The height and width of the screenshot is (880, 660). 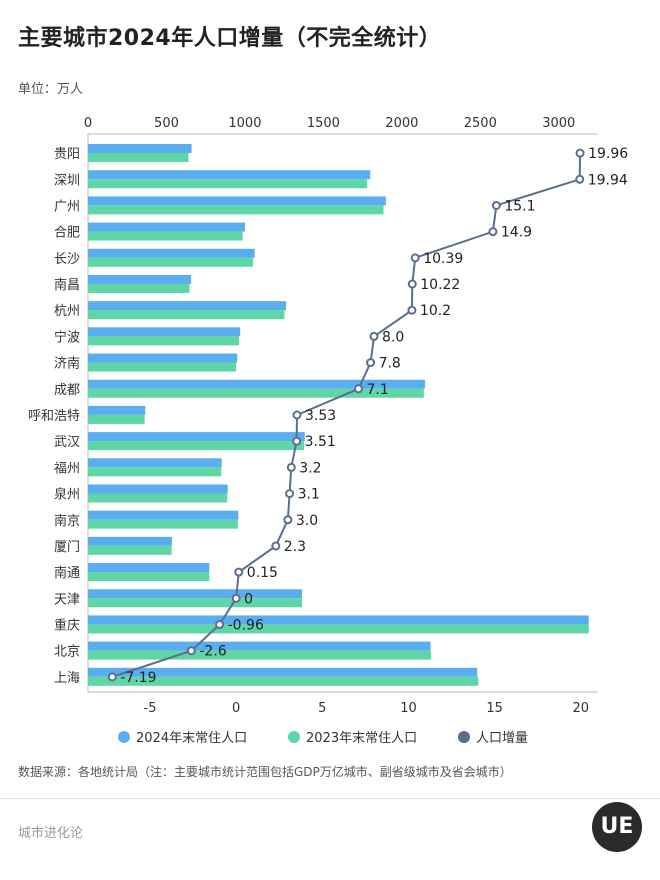 What do you see at coordinates (248, 599) in the screenshot?
I see `increase-data-label: 0` at bounding box center [248, 599].